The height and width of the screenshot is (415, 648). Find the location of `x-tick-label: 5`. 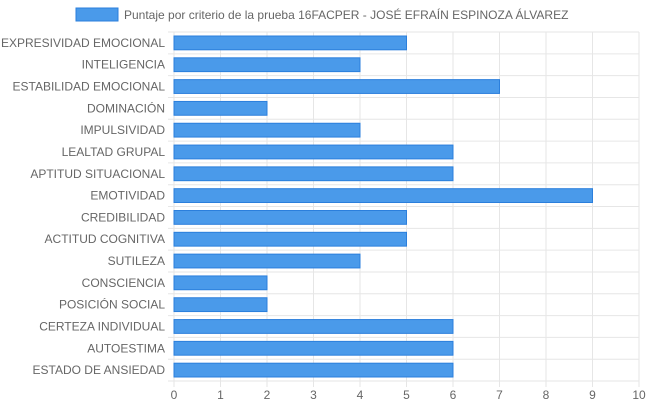

x-tick-label: 5 is located at coordinates (406, 395).